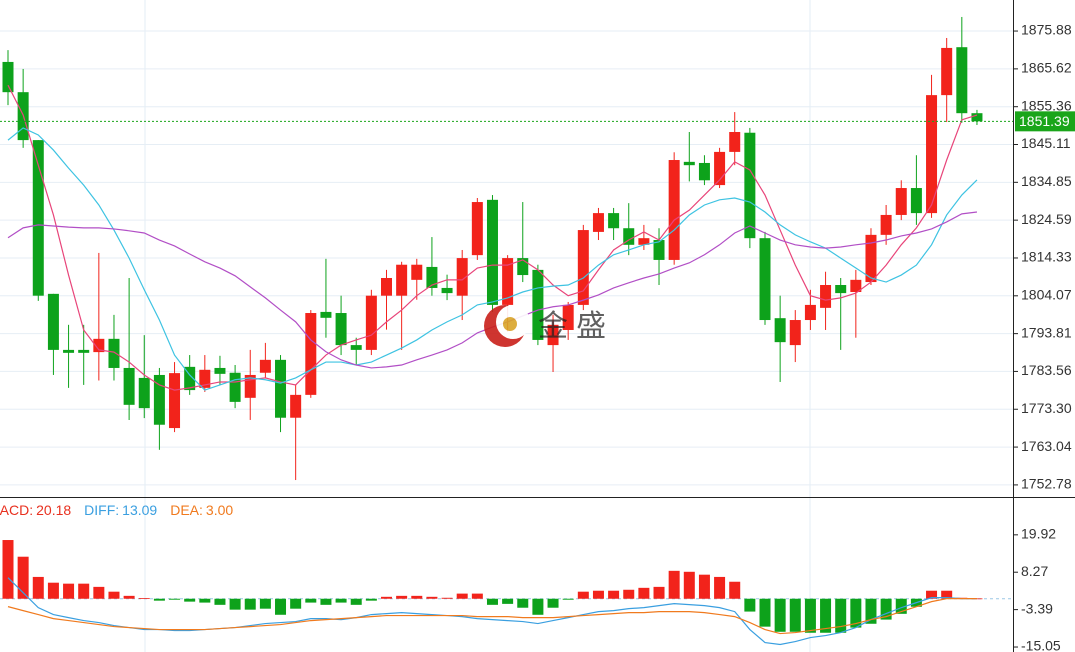 The image size is (1075, 652). I want to click on last-price-label: 1851.39, so click(1044, 121).